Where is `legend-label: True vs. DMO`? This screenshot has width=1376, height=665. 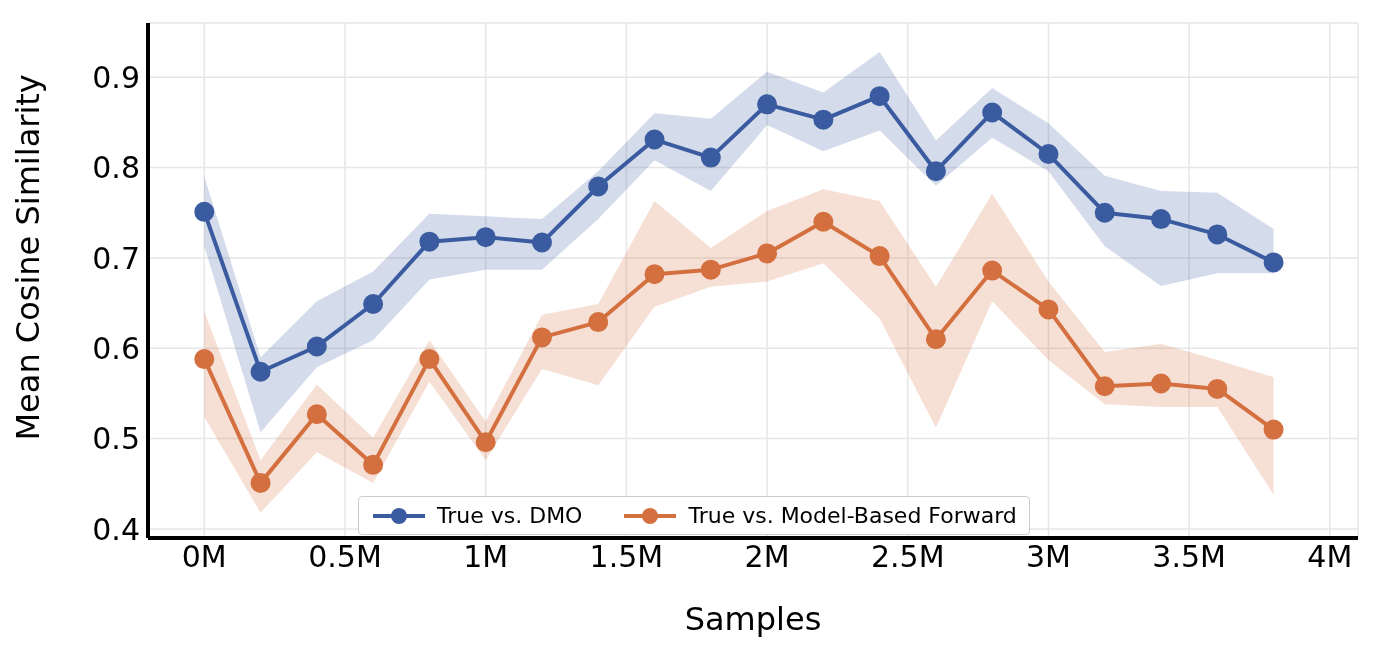
legend-label: True vs. DMO is located at coordinates (510, 515).